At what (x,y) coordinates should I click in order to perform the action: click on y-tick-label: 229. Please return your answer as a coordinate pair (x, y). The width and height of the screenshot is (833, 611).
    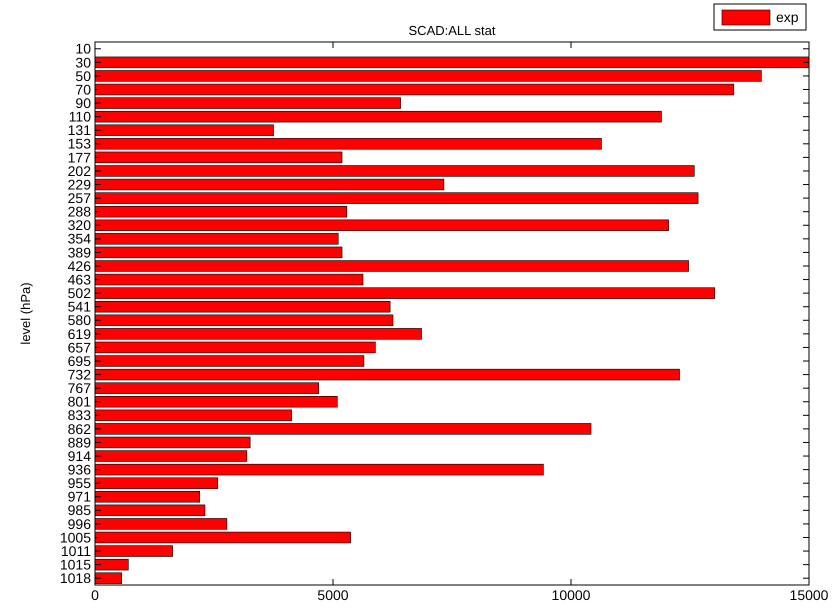
    Looking at the image, I should click on (80, 184).